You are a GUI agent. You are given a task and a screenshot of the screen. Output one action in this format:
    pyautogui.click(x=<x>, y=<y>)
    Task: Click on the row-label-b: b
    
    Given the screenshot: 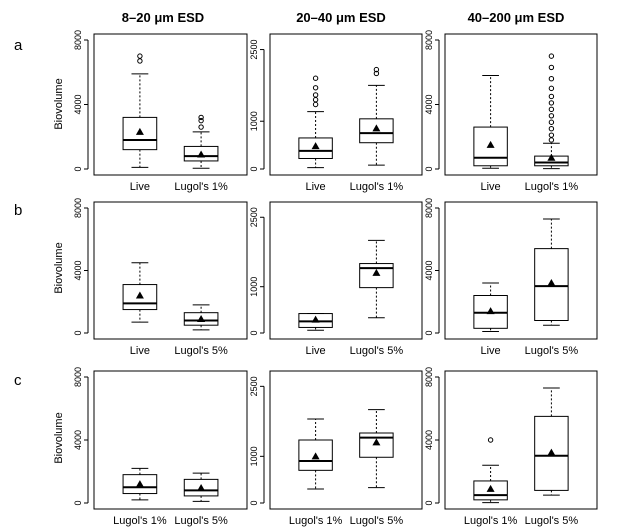 What is the action you would take?
    pyautogui.click(x=18, y=210)
    